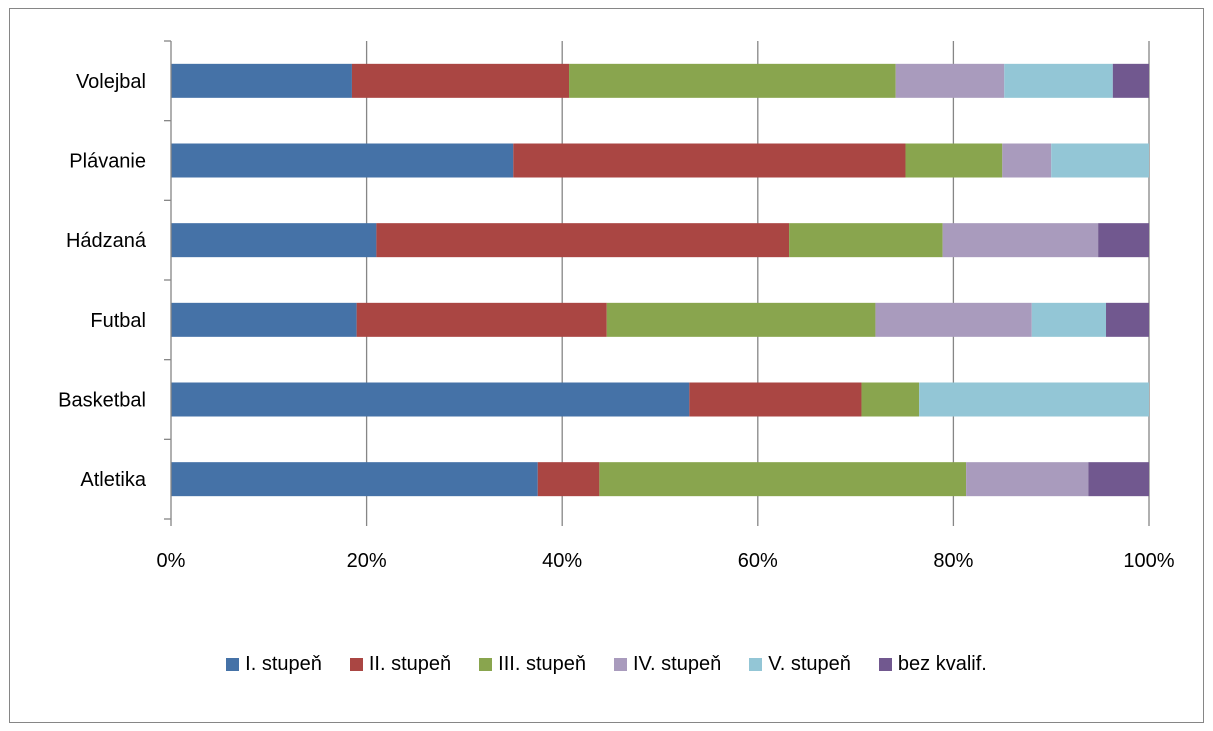 Image resolution: width=1213 pixels, height=731 pixels. I want to click on legend-item: III. stupeň, so click(532, 664).